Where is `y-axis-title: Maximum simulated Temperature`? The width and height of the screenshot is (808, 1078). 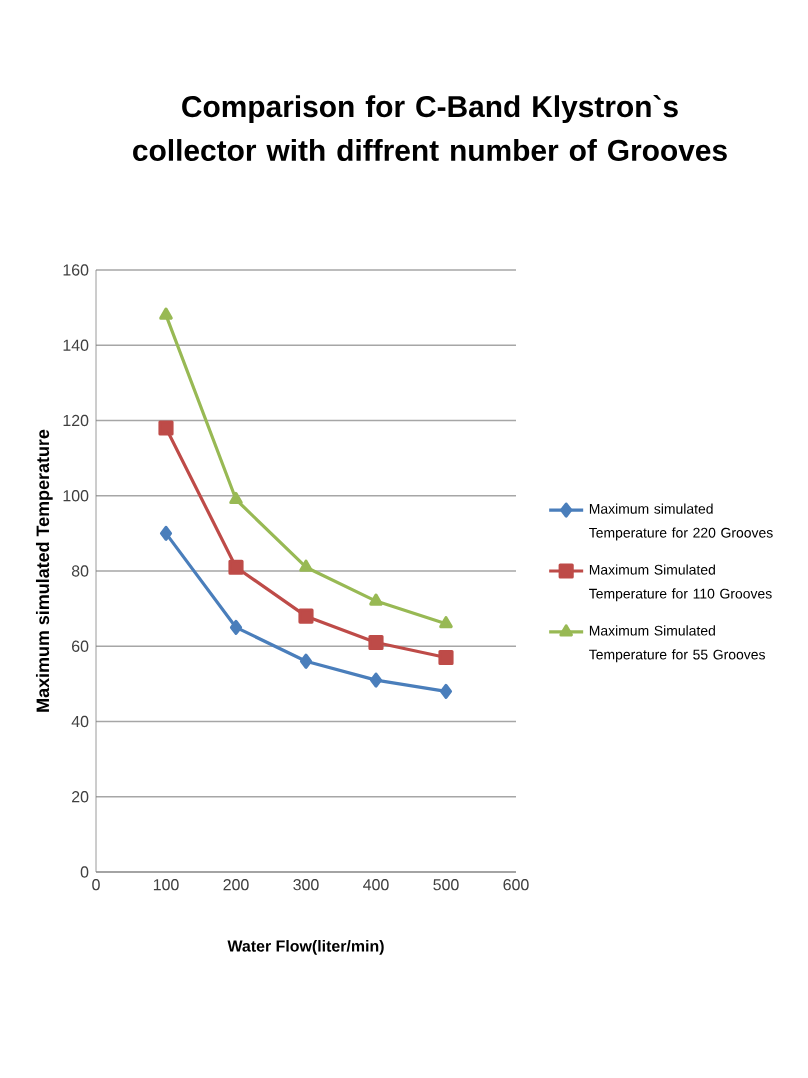 y-axis-title: Maximum simulated Temperature is located at coordinates (44, 570).